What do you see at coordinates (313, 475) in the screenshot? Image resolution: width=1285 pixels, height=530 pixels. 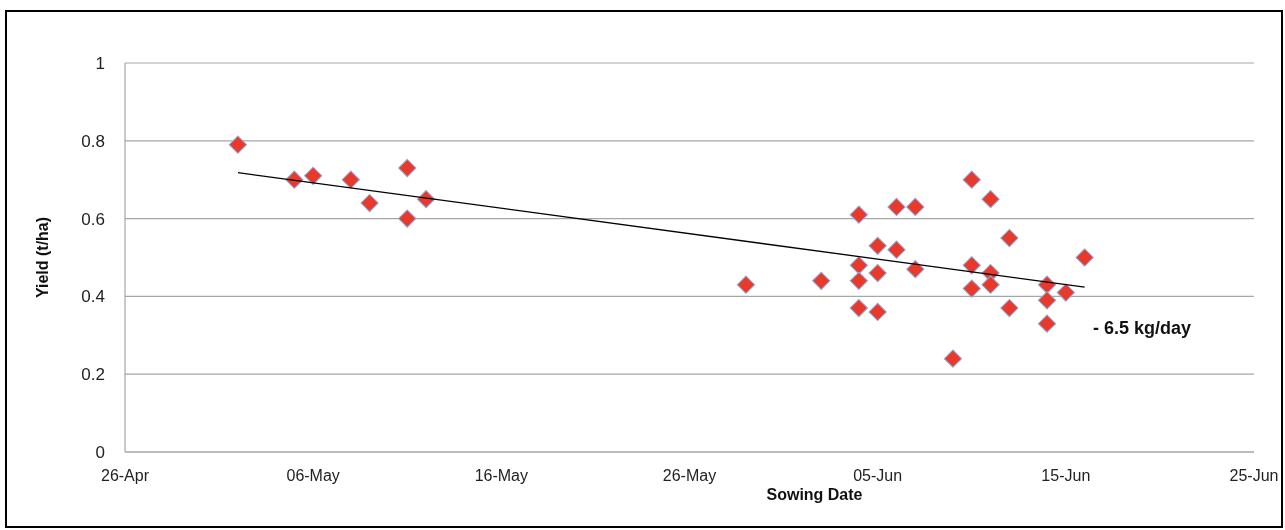 I see `x-tick-label: 06-May` at bounding box center [313, 475].